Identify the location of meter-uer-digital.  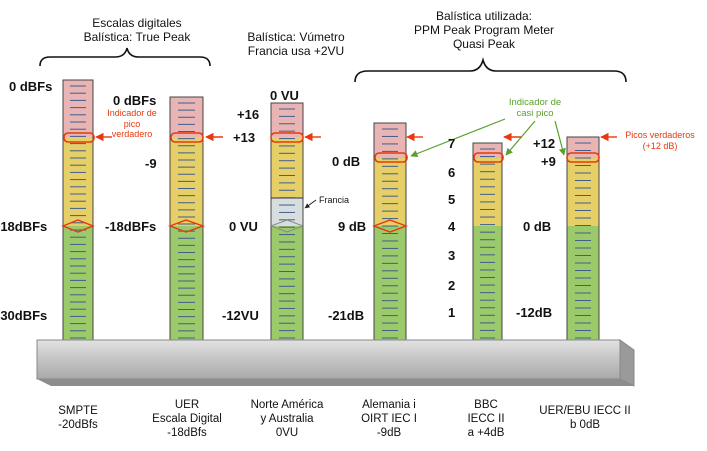
(186, 218).